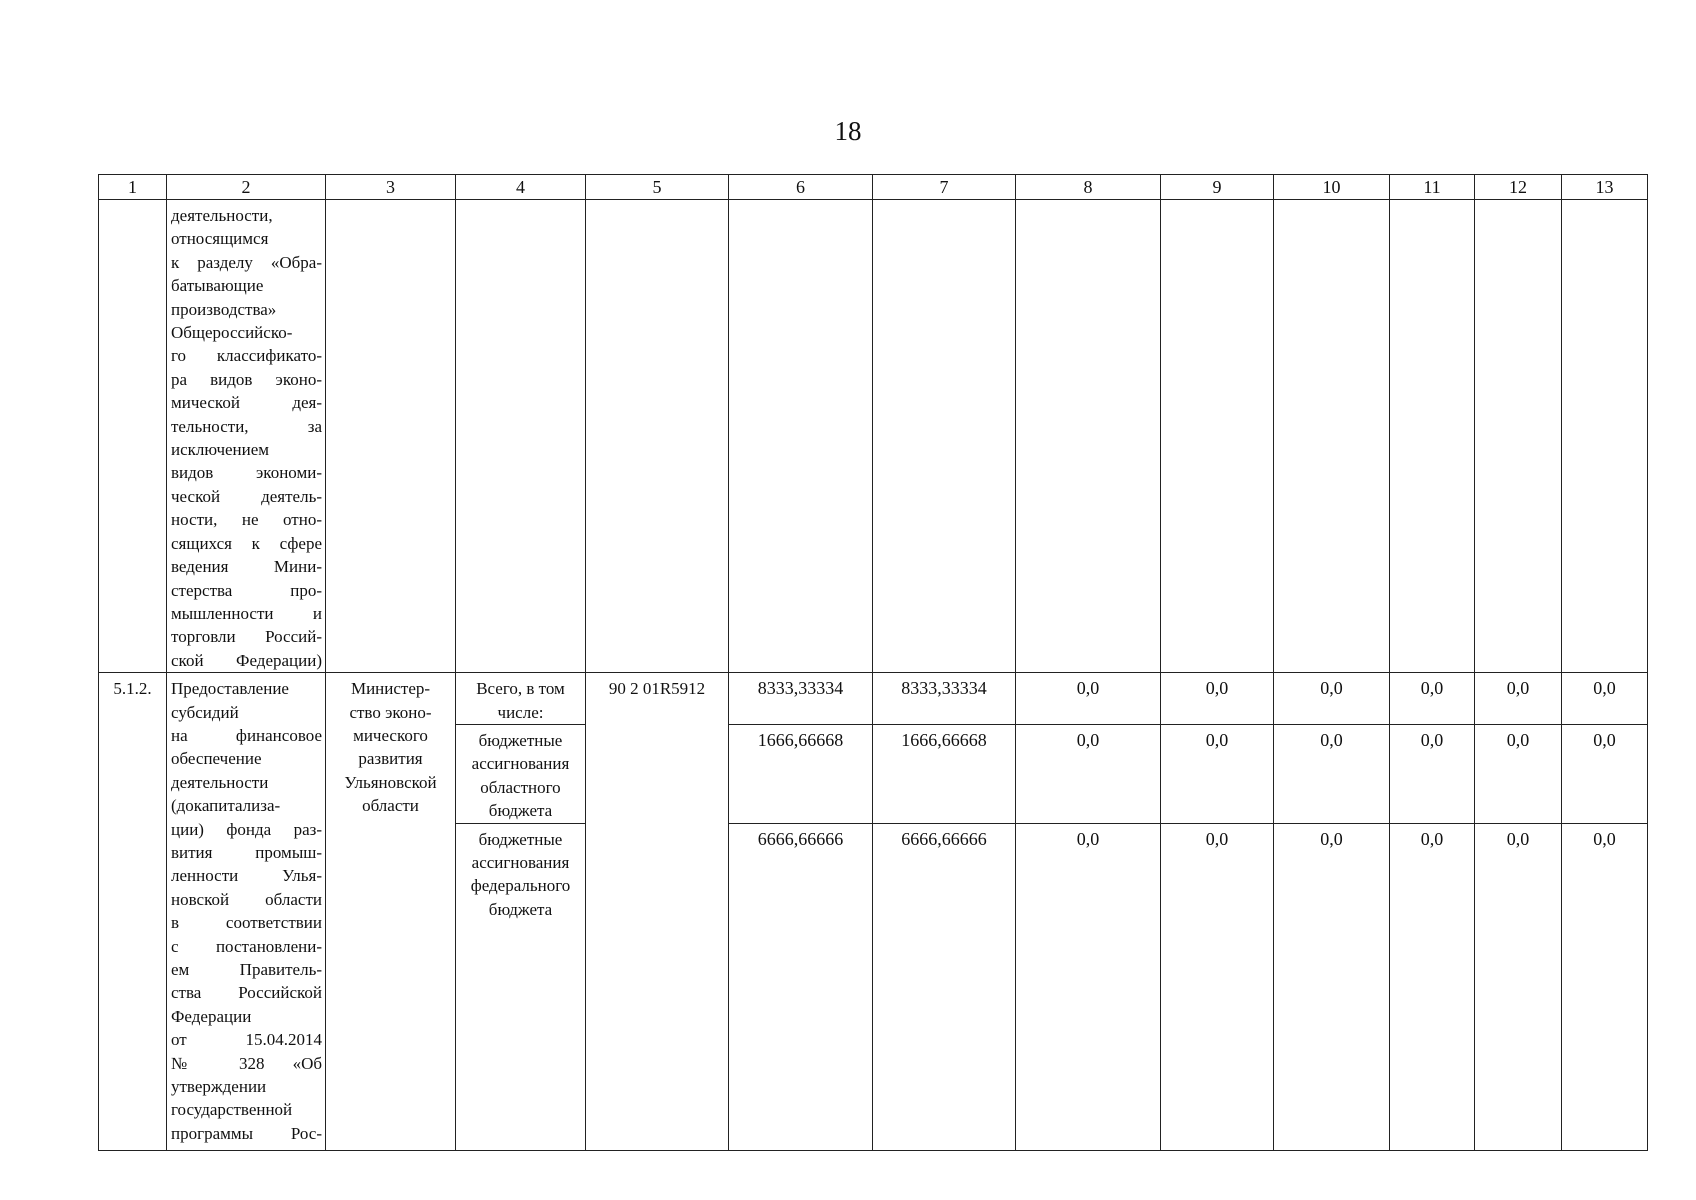 This screenshot has height=1200, width=1696. Describe the element at coordinates (246, 637) in the screenshot. I see `text-line: торговли Россий-` at that location.